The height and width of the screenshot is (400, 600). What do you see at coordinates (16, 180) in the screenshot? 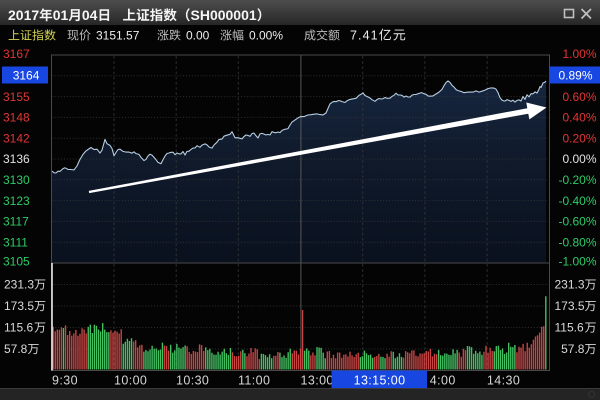
I see `svg-text: 3130` at bounding box center [16, 180].